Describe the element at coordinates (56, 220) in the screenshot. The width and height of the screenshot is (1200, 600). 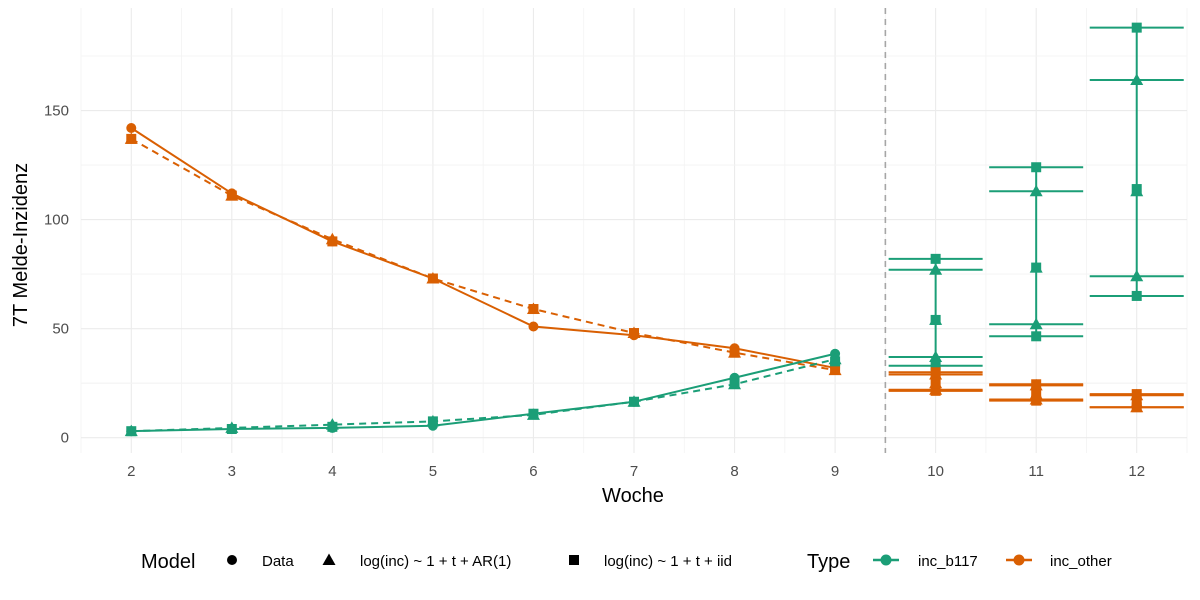
I see `y-tick-label: 100` at that location.